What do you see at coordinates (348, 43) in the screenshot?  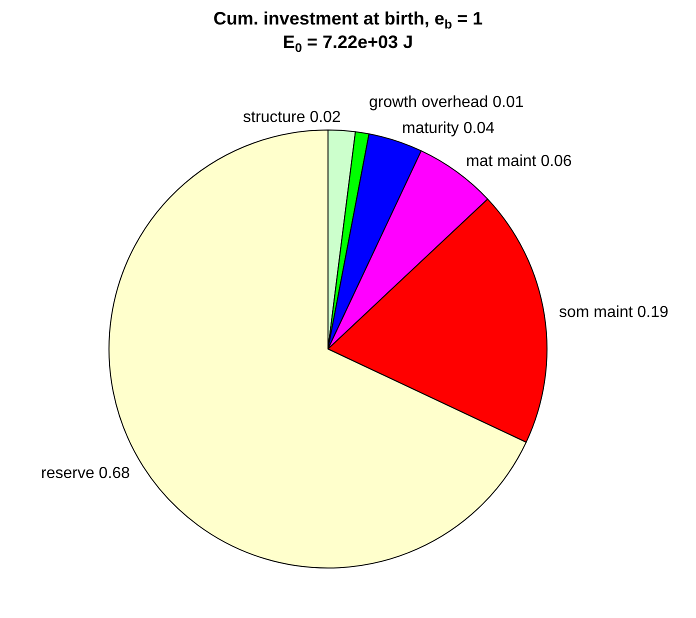 I see `chart-subtitle: E$_{0}$ = 7.22e+03 J` at bounding box center [348, 43].